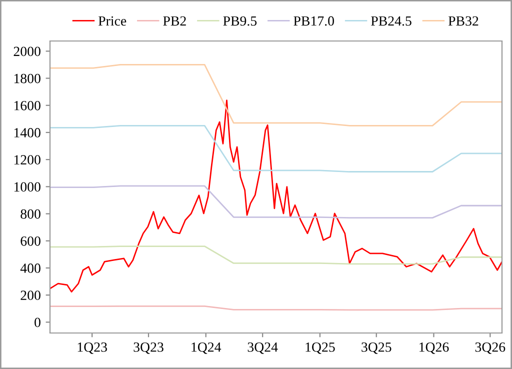 This screenshot has width=512, height=369. I want to click on x-tick-label: 3Q25, so click(377, 348).